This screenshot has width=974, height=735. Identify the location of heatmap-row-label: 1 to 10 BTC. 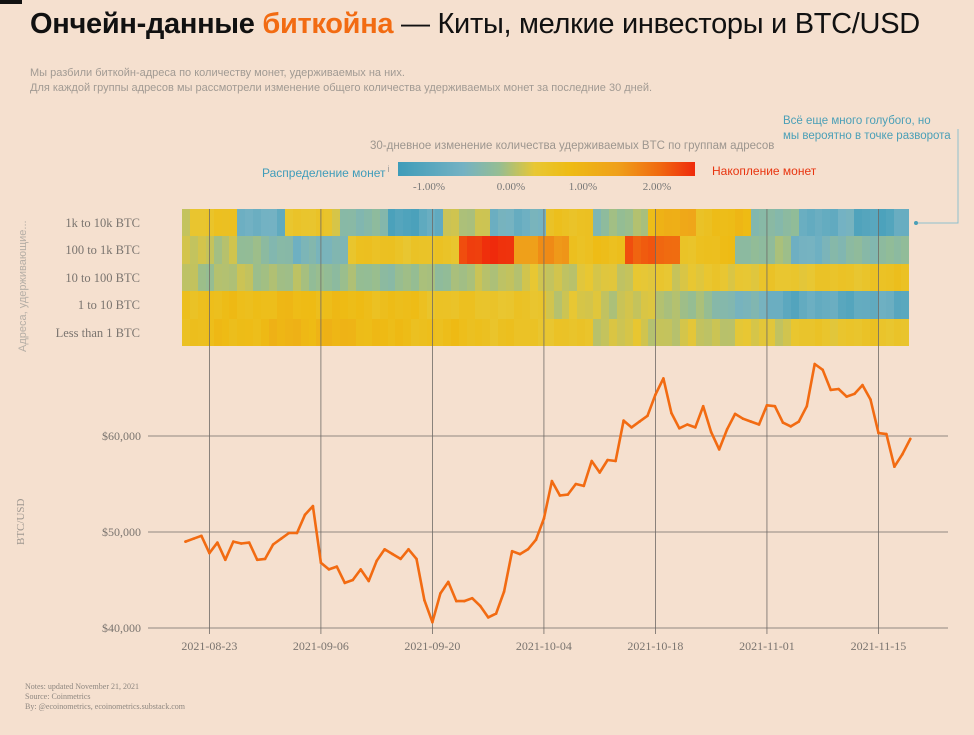
(108, 305).